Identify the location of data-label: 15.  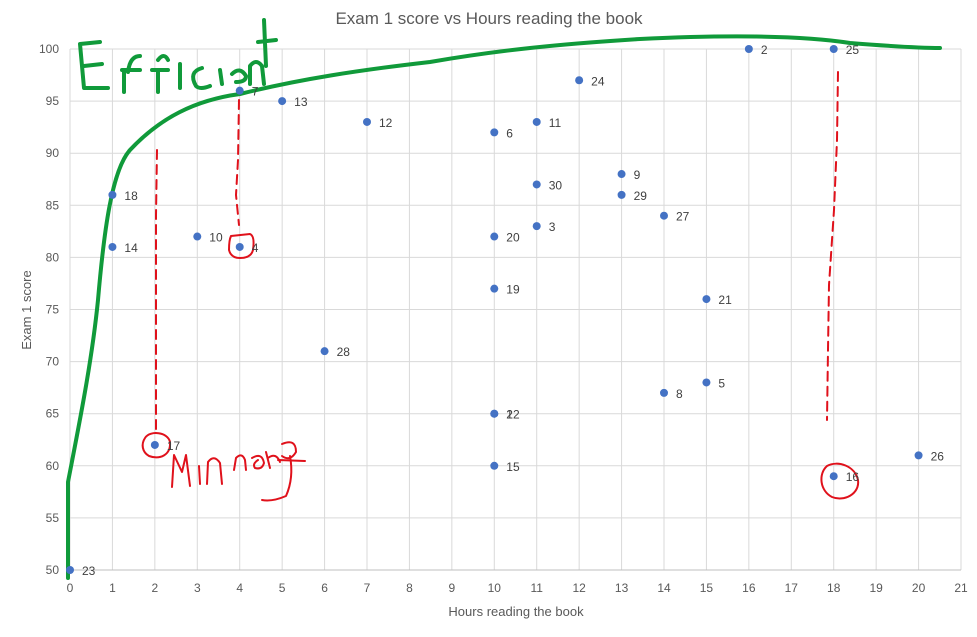
(513, 467).